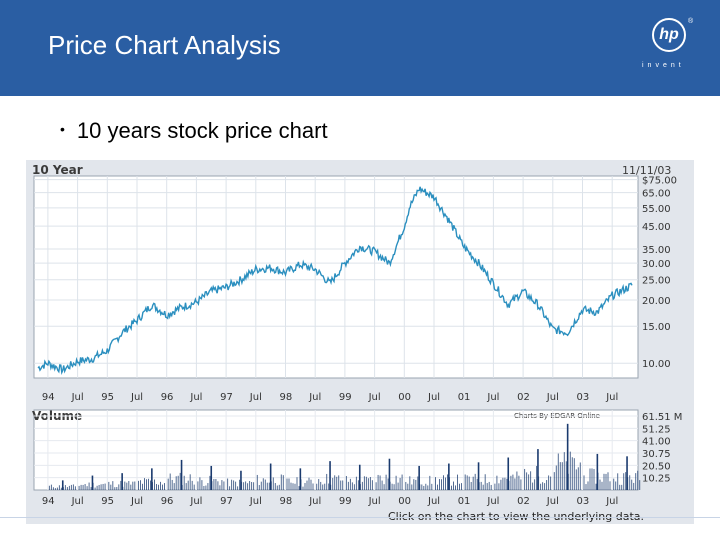 The width and height of the screenshot is (720, 540). I want to click on hp-logo: hp ® invent, so click(669, 48).